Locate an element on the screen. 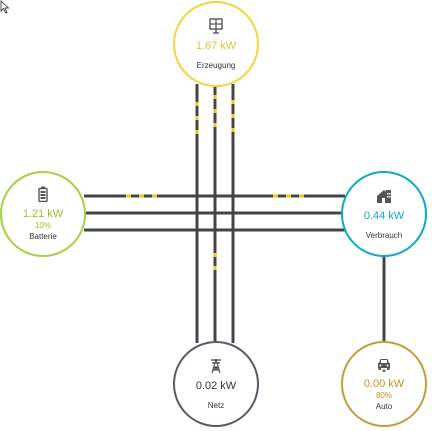 This screenshot has height=431, width=432. solar-node: 1.67 kW Erzeugung is located at coordinates (216, 44).